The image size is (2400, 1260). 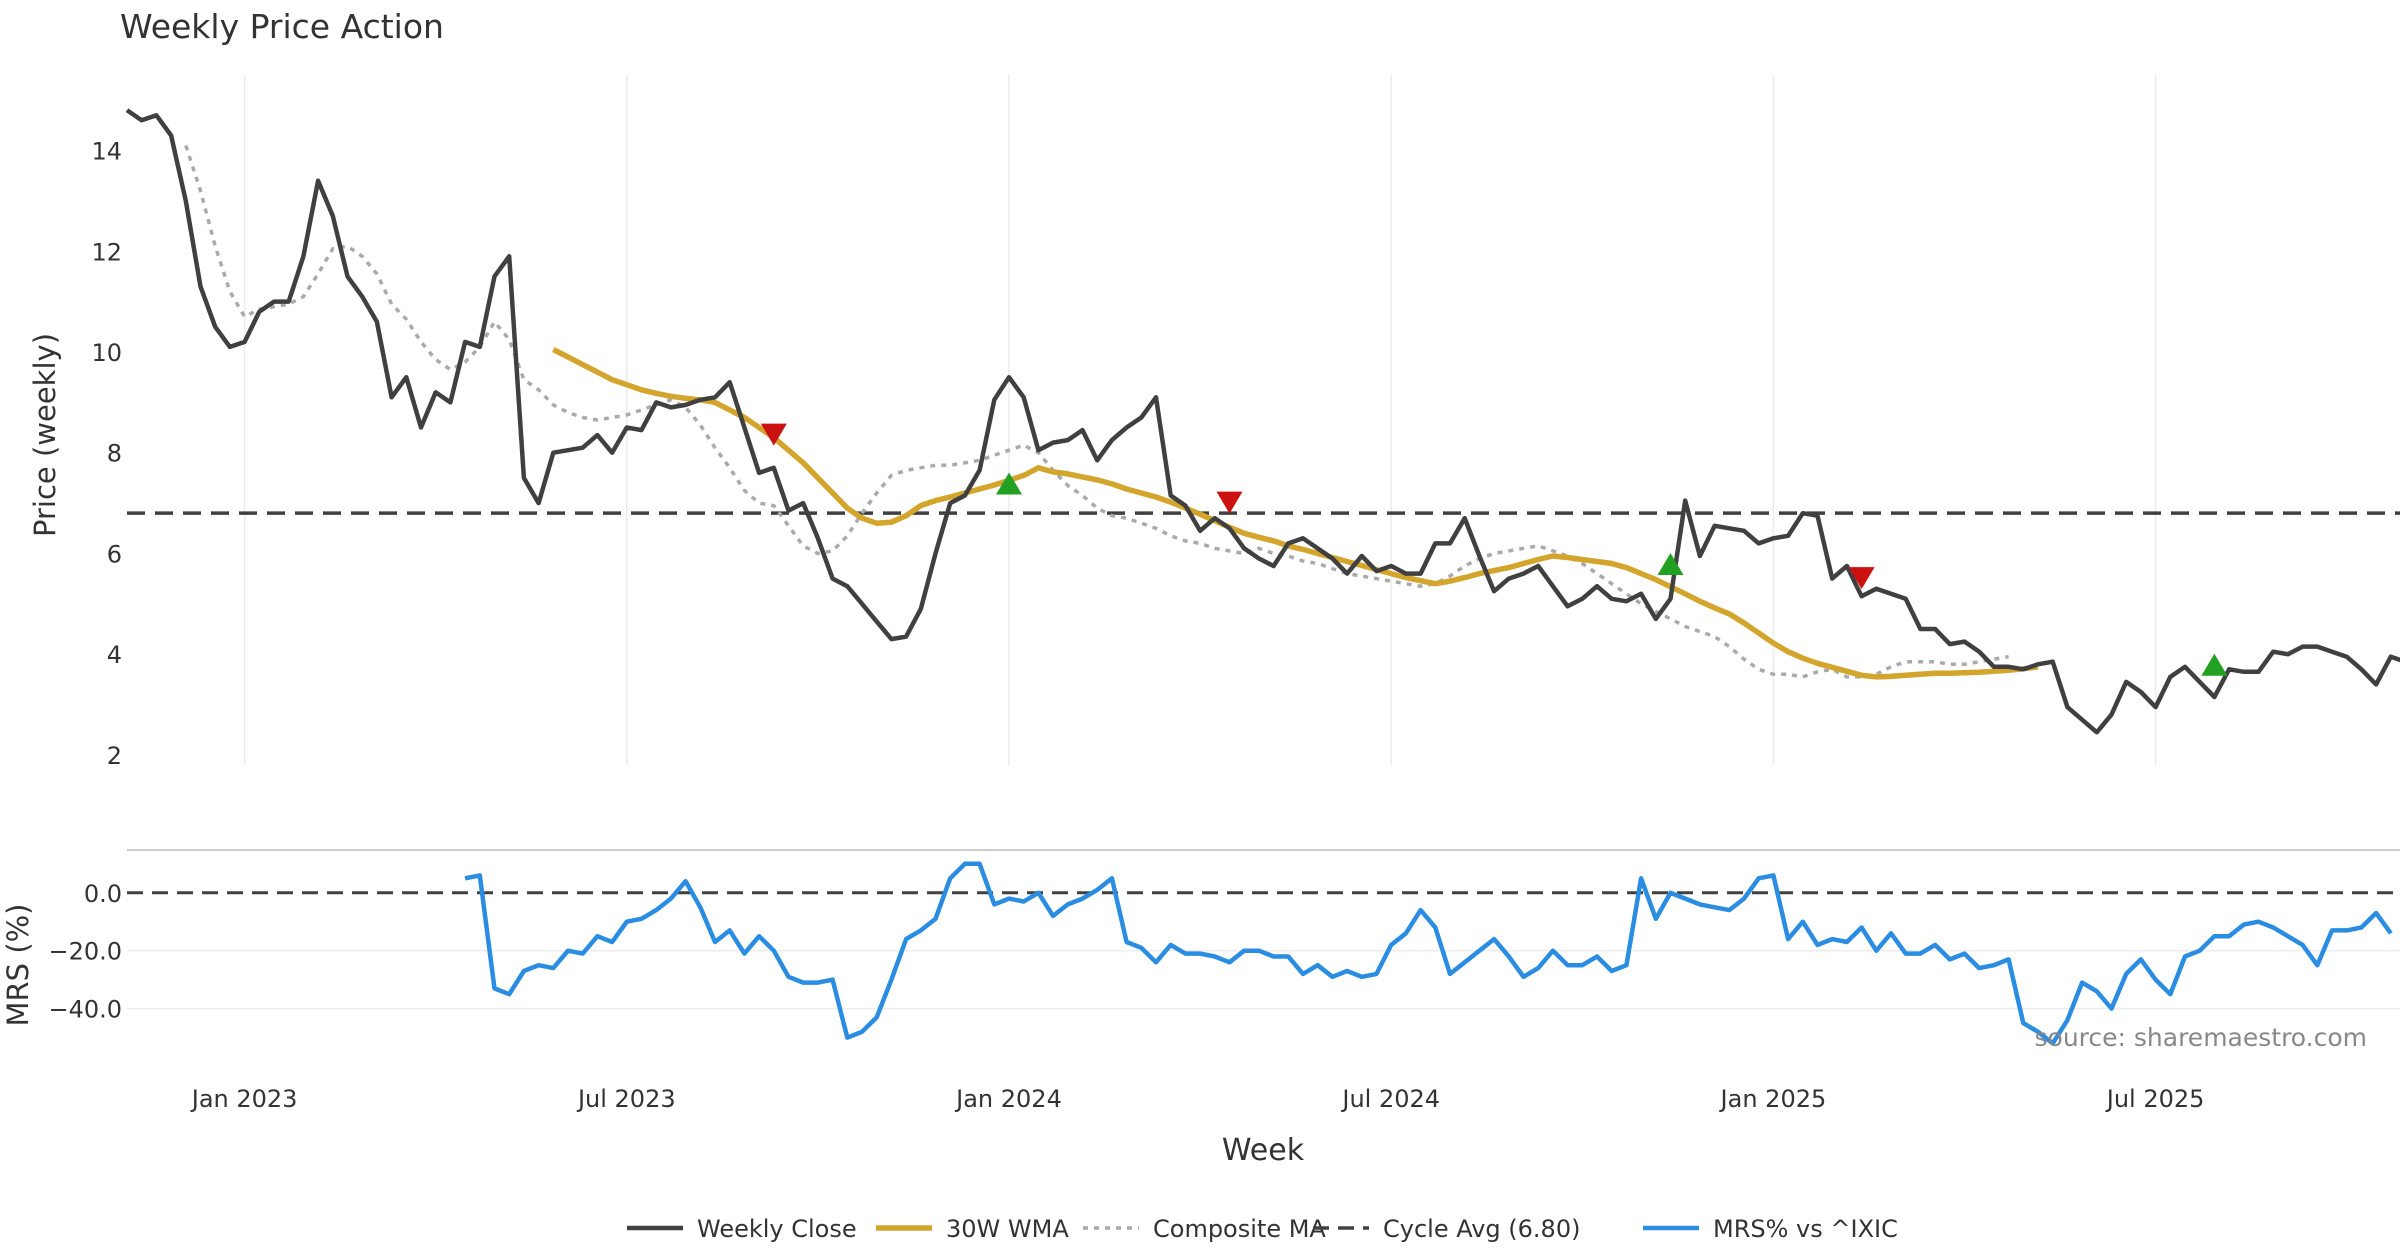 What do you see at coordinates (103, 894) in the screenshot?
I see `mrs-y-tick-label: 0.0` at bounding box center [103, 894].